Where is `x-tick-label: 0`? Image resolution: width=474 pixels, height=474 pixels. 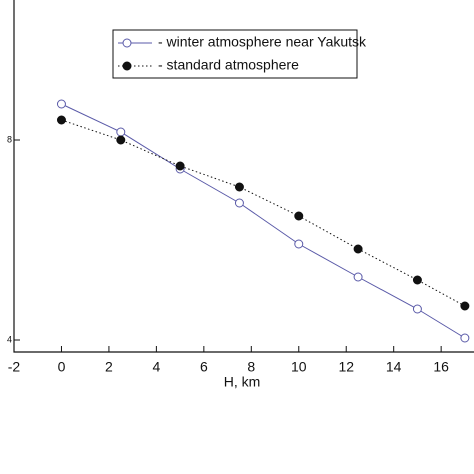 x-tick-label: 0 is located at coordinates (62, 367).